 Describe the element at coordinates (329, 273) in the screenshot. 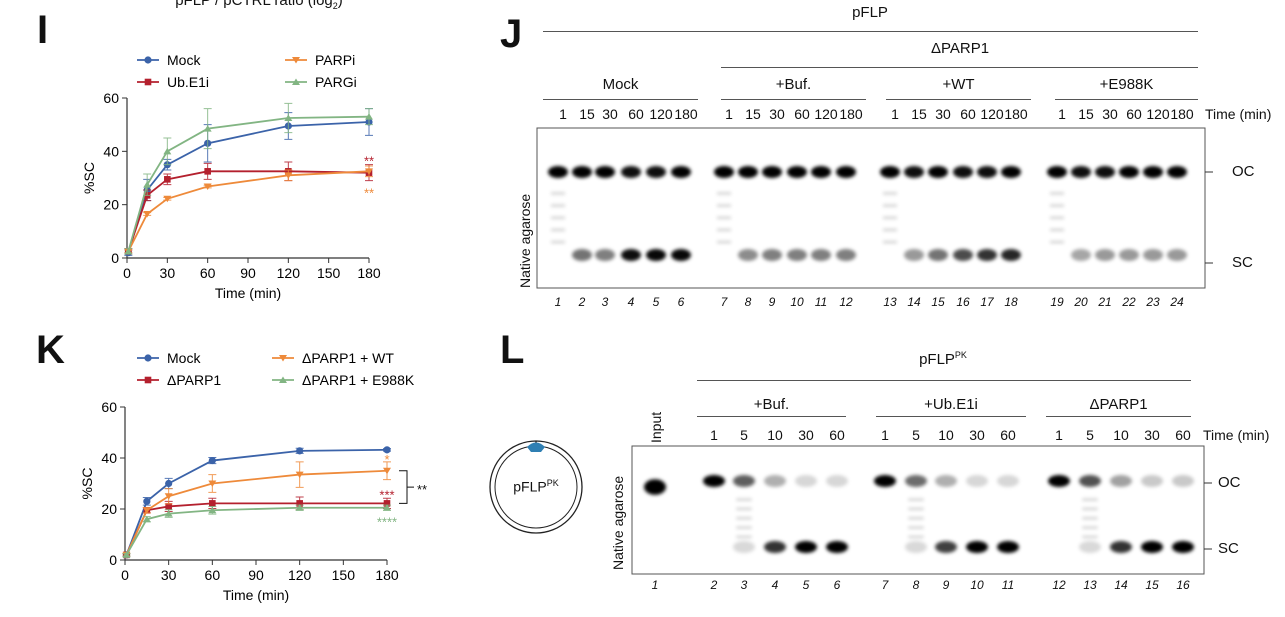

I see `x-tick-label: 150` at that location.